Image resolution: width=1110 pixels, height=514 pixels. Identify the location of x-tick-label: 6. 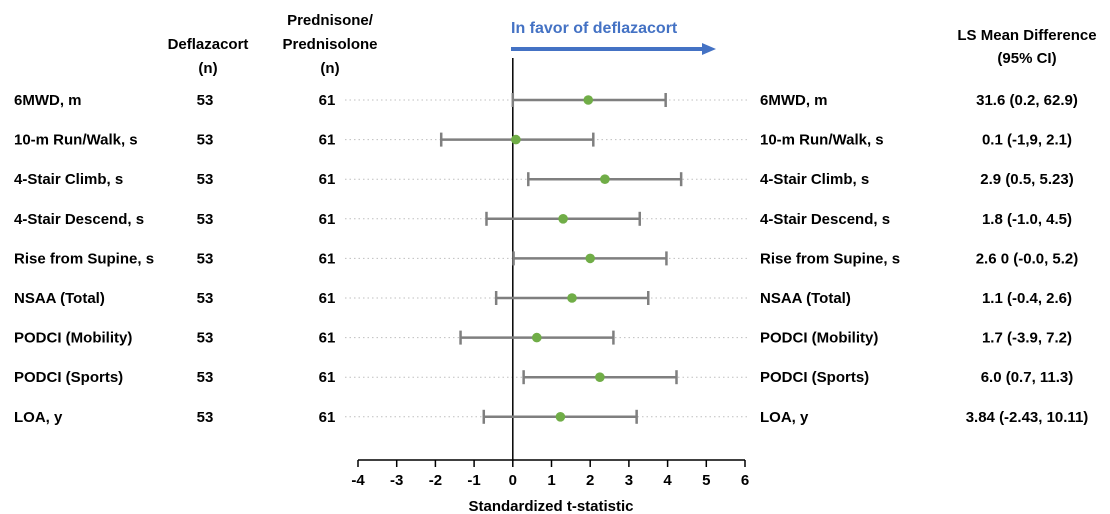
(745, 480).